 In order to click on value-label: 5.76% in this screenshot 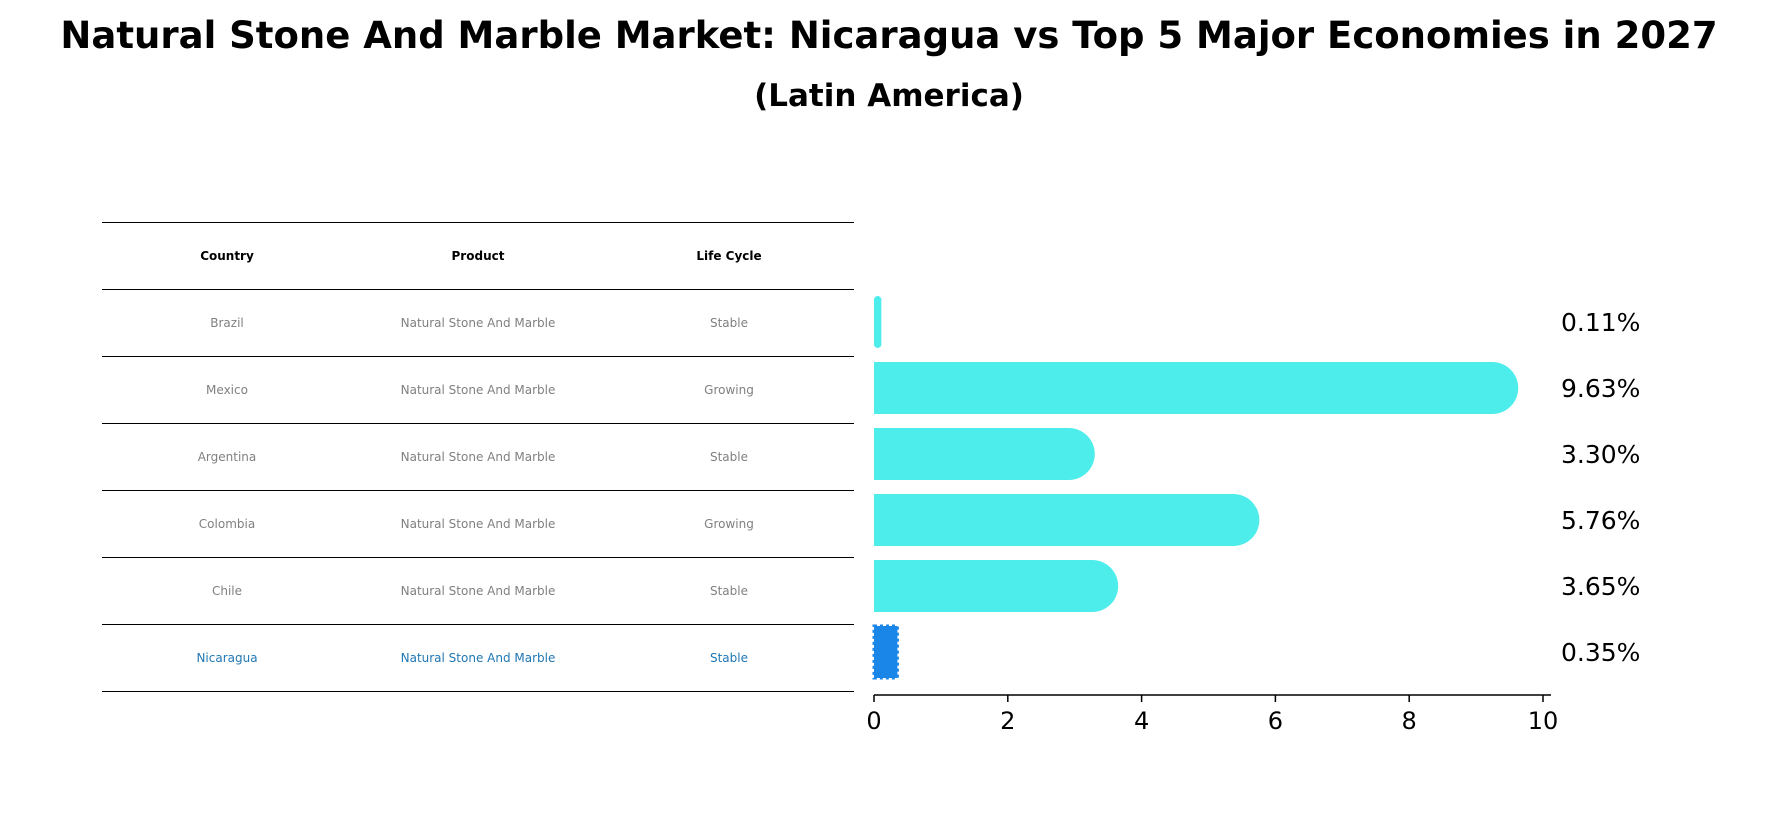, I will do `click(1600, 520)`.